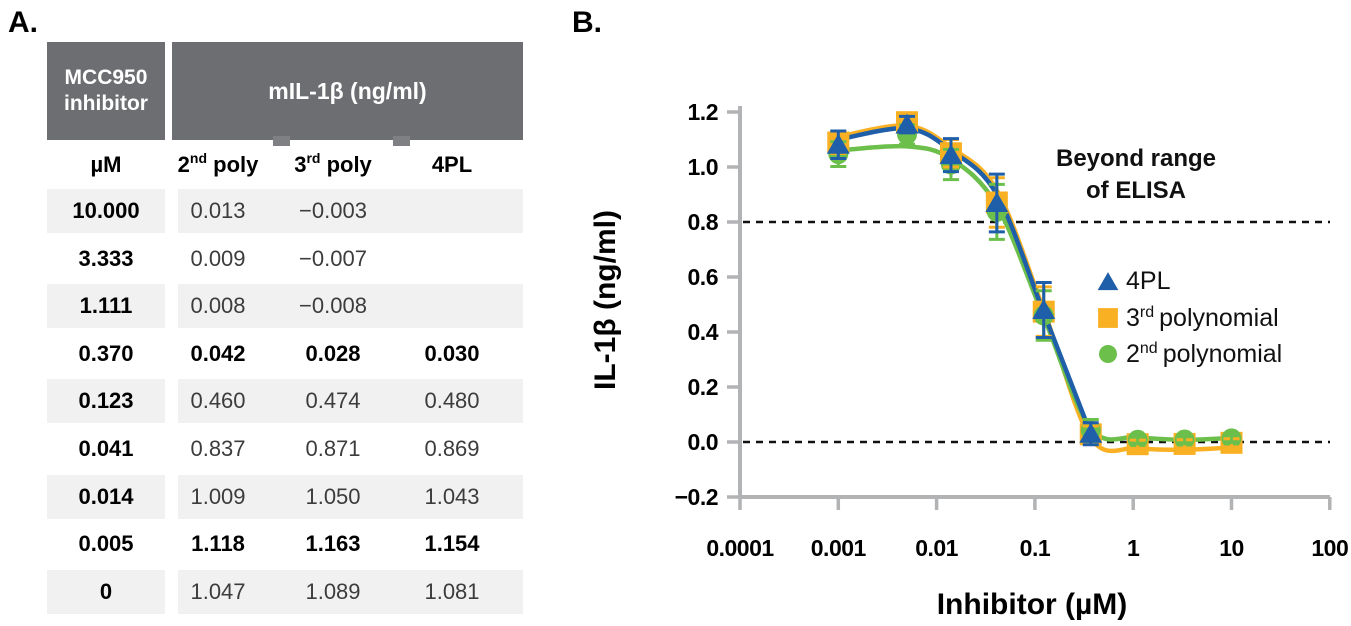 The image size is (1351, 626). I want to click on y-tick-label: 0.0, so click(703, 442).